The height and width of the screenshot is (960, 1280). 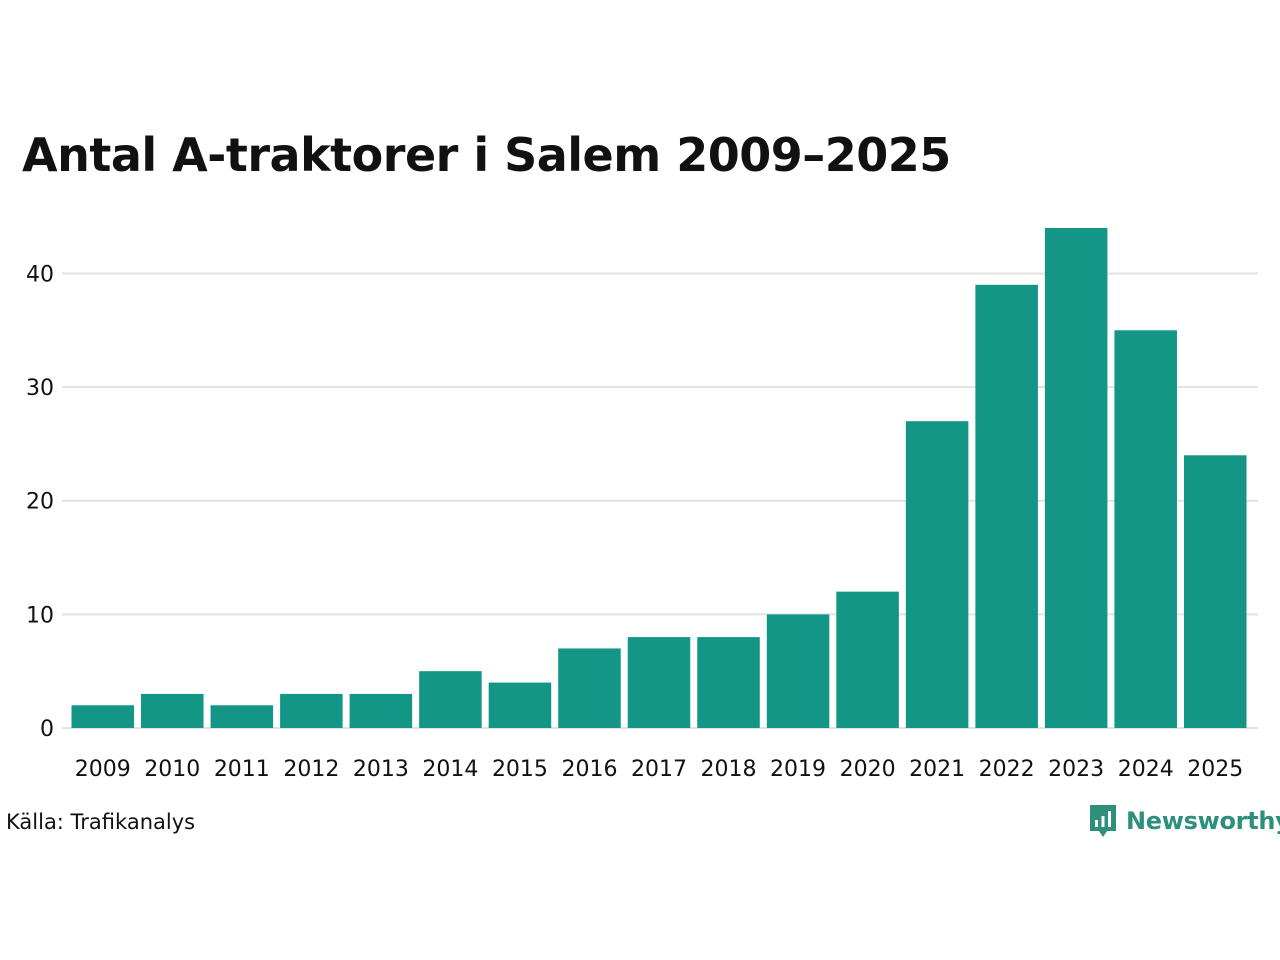 What do you see at coordinates (47, 729) in the screenshot?
I see `y-tick-label: 0` at bounding box center [47, 729].